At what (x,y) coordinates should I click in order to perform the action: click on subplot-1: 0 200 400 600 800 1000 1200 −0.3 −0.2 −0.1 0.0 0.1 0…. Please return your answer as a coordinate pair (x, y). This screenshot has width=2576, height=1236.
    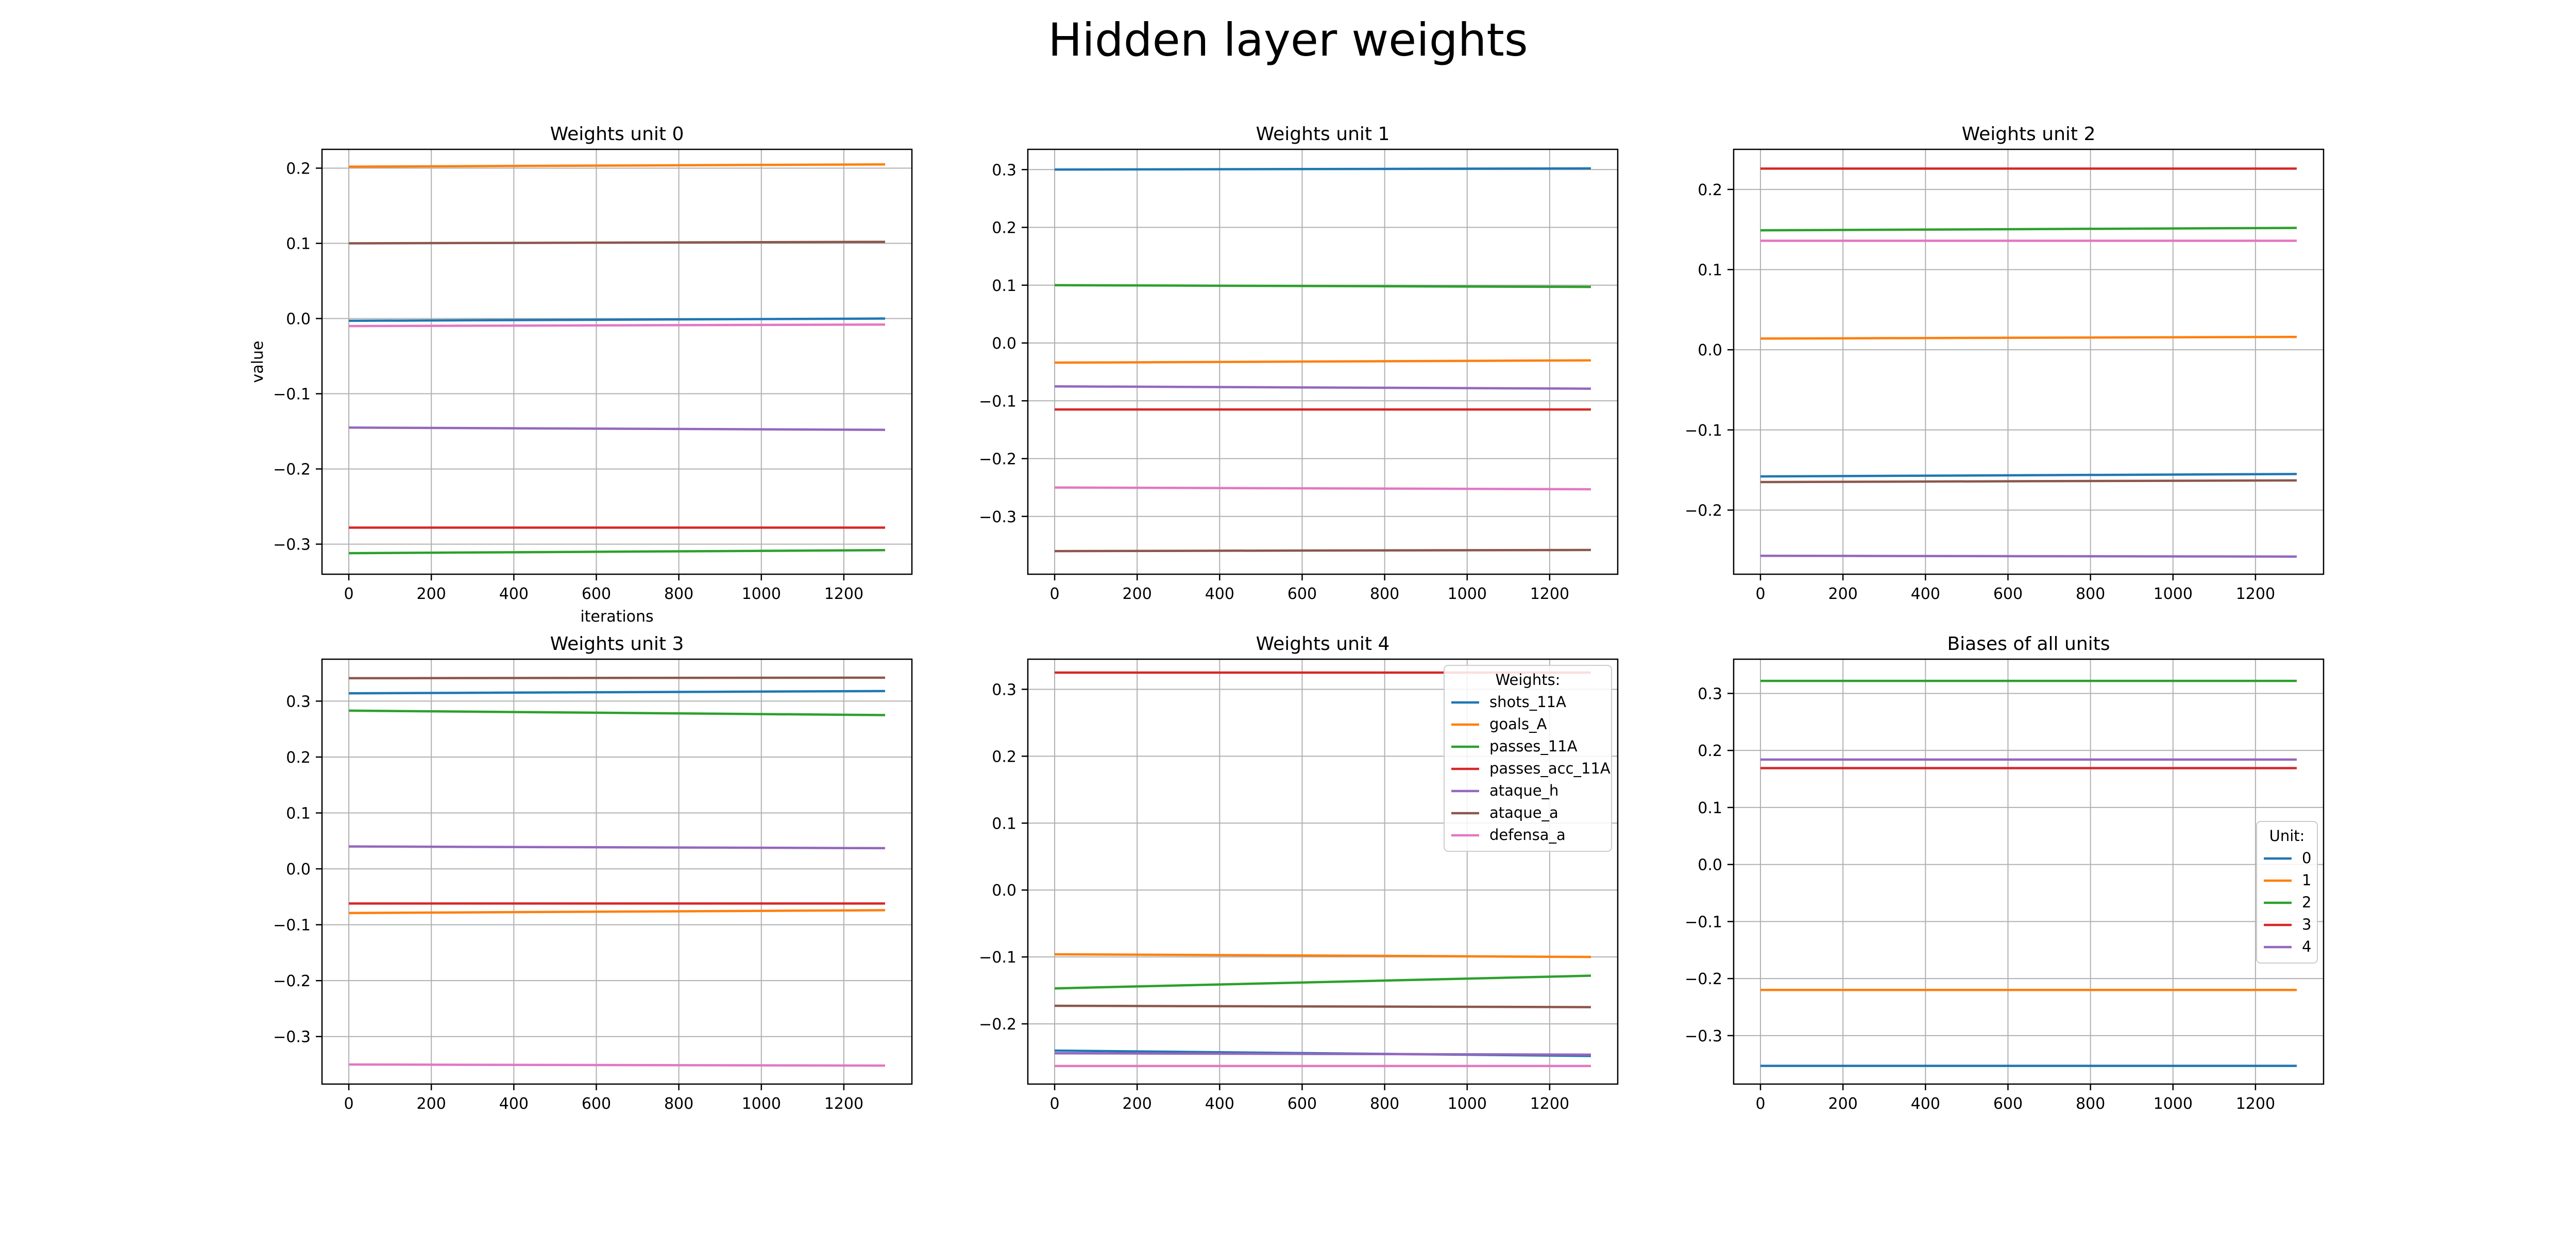
    Looking at the image, I should click on (1299, 363).